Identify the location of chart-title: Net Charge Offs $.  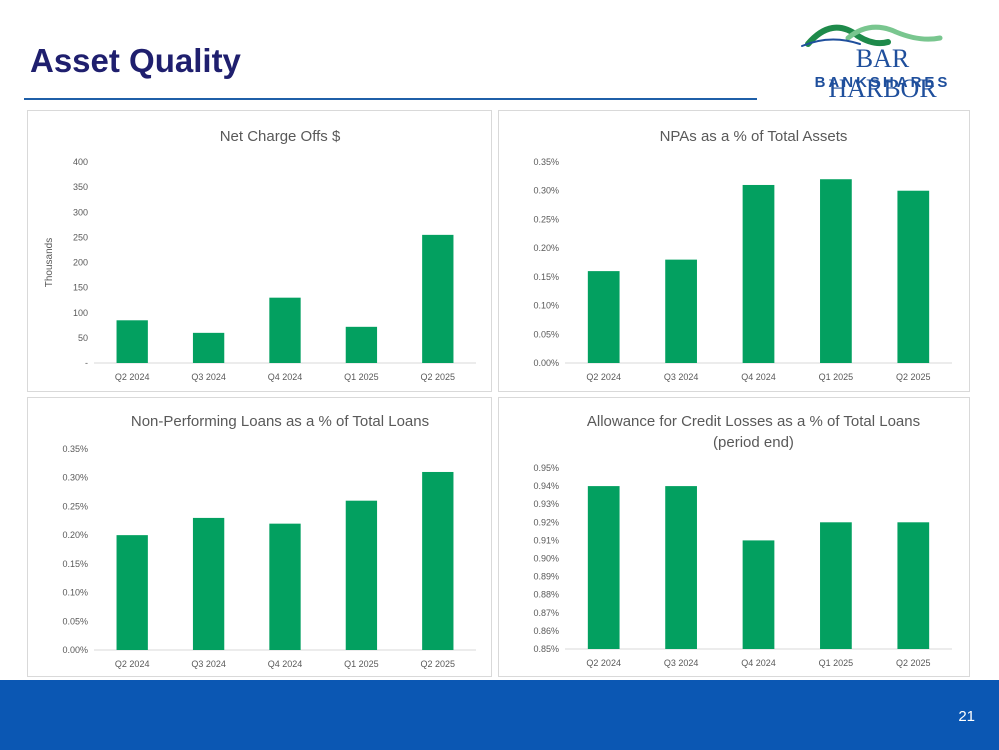
(280, 136).